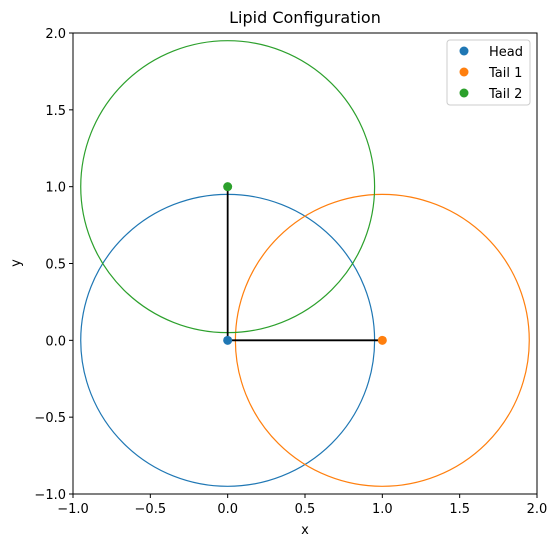  Describe the element at coordinates (55, 34) in the screenshot. I see `y-tick-label-6: 2.0` at that location.